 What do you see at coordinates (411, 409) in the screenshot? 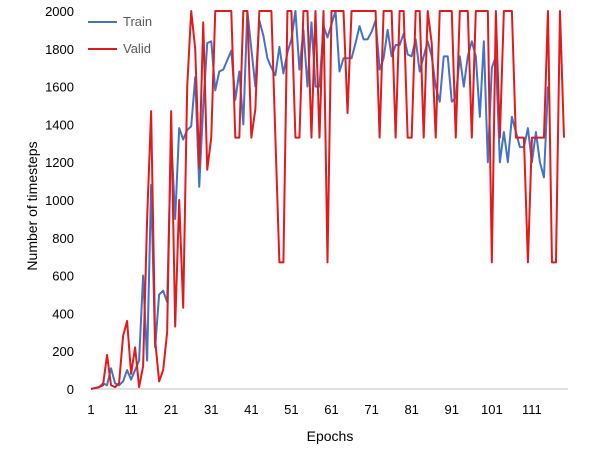
I see `x-tick-label: 81` at bounding box center [411, 409].